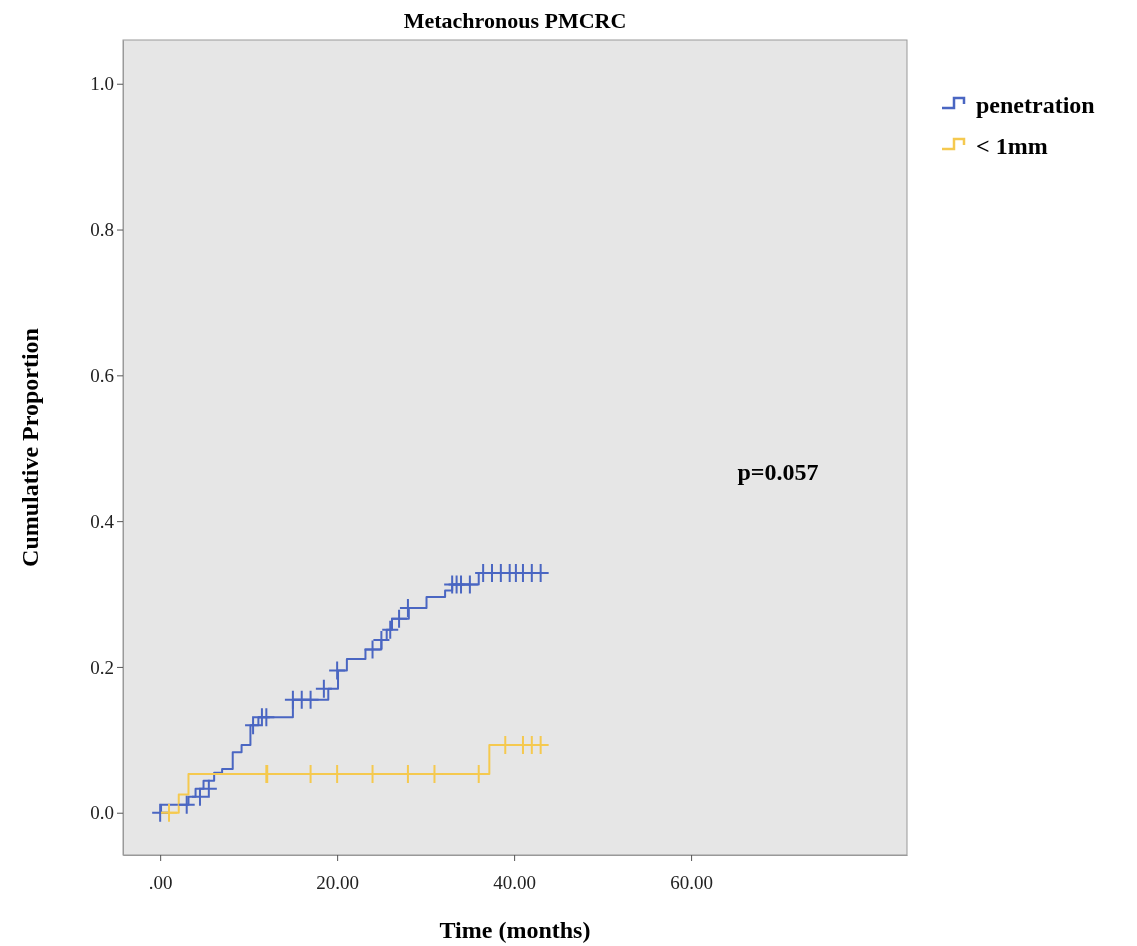  What do you see at coordinates (102, 230) in the screenshot?
I see `y-tick-label: 0.8` at bounding box center [102, 230].